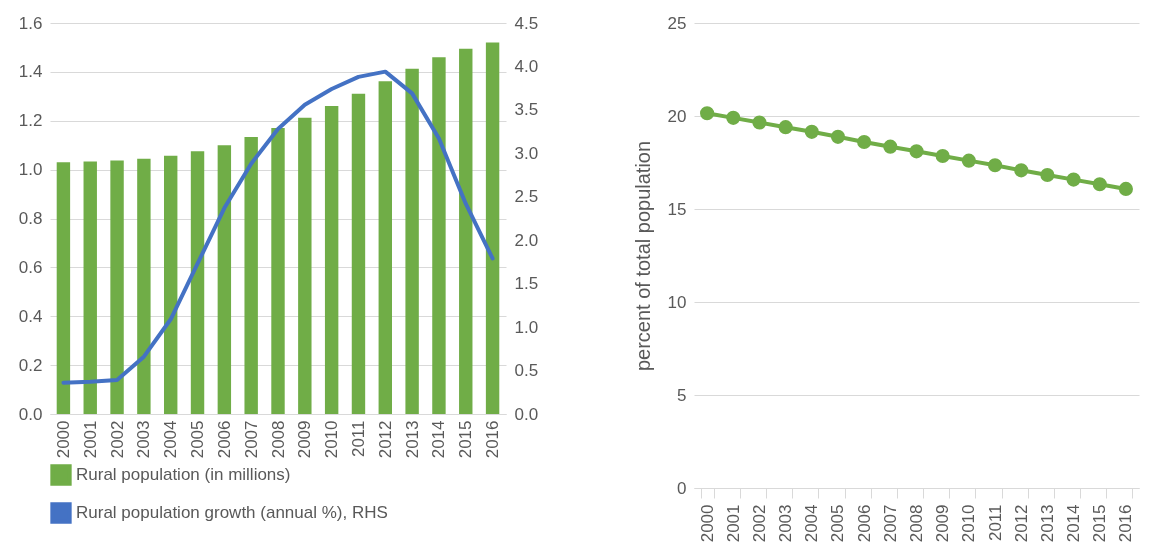 This screenshot has height=543, width=1155. What do you see at coordinates (30, 72) in the screenshot?
I see `y-tick-label: 1.4` at bounding box center [30, 72].